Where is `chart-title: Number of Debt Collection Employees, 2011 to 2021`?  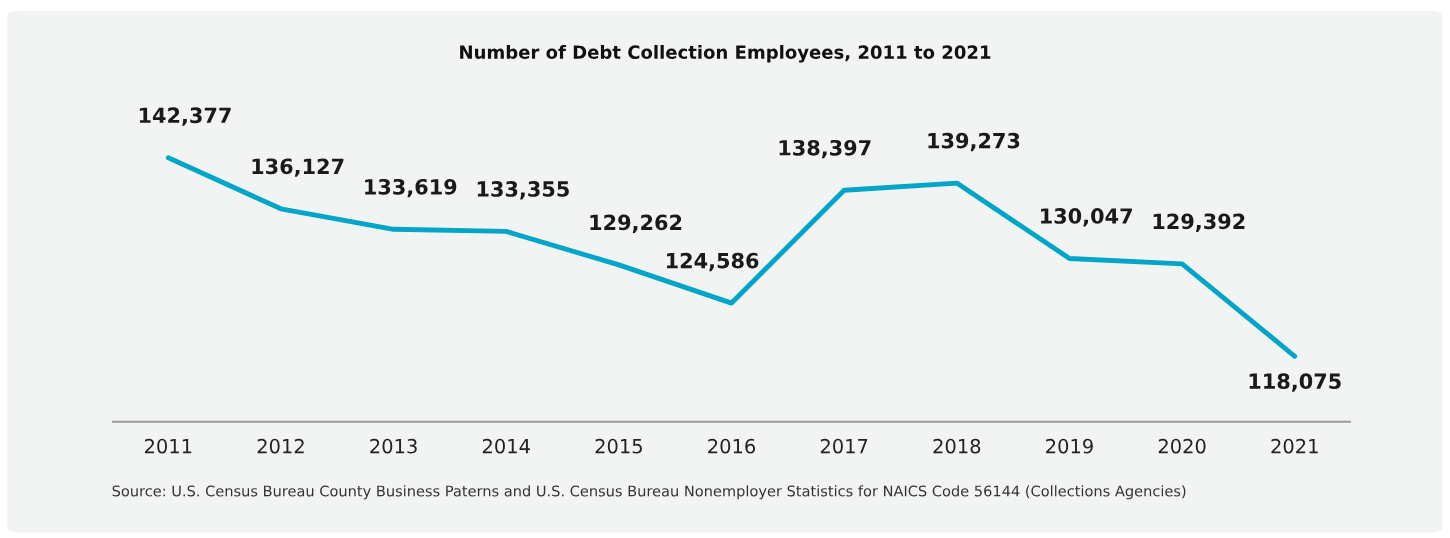
chart-title: Number of Debt Collection Employees, 2011 to 2021 is located at coordinates (725, 53).